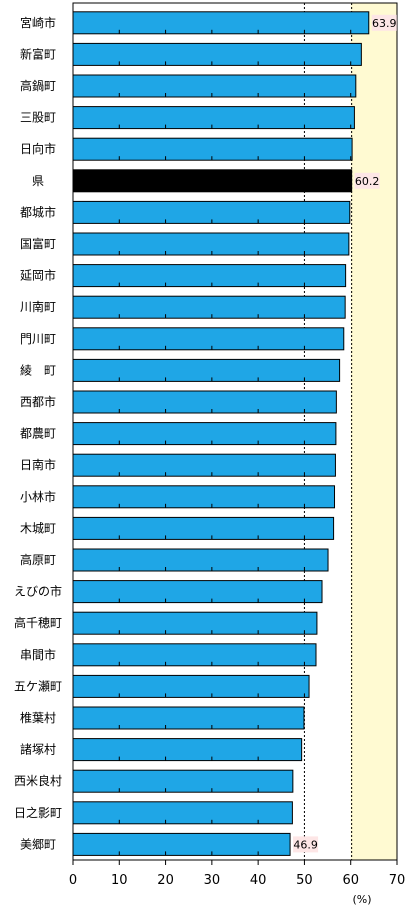 Image resolution: width=407 pixels, height=912 pixels. I want to click on category-label: 日南市, so click(38, 464).